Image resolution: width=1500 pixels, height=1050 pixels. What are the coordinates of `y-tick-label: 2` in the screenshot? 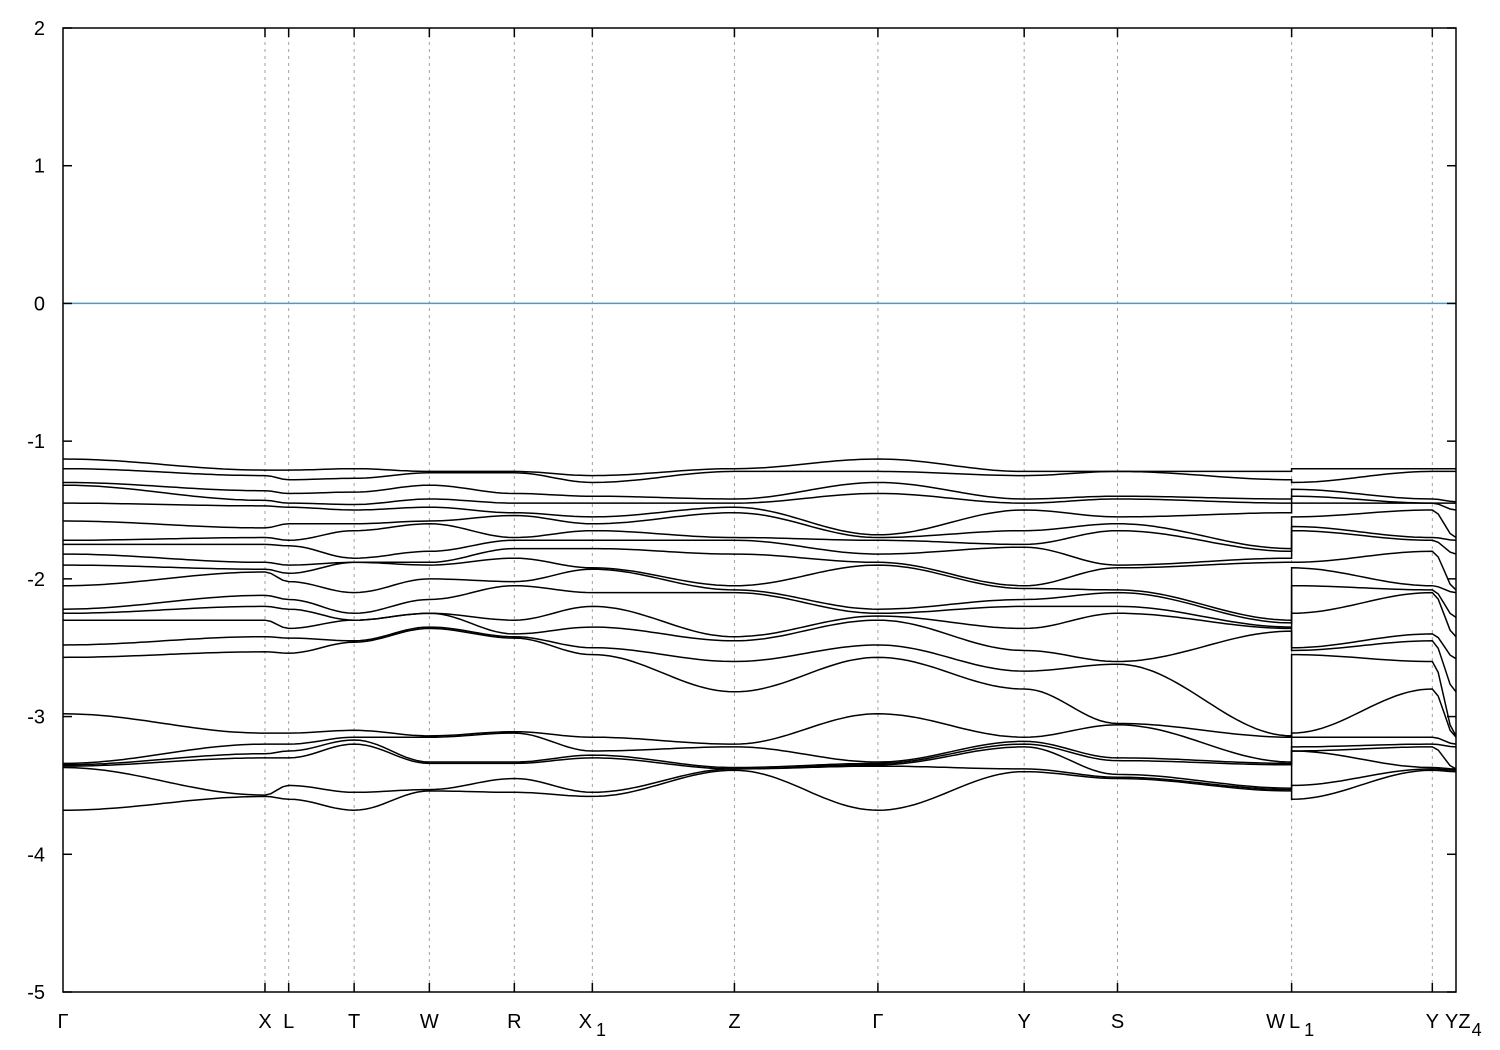 It's located at (39, 29).